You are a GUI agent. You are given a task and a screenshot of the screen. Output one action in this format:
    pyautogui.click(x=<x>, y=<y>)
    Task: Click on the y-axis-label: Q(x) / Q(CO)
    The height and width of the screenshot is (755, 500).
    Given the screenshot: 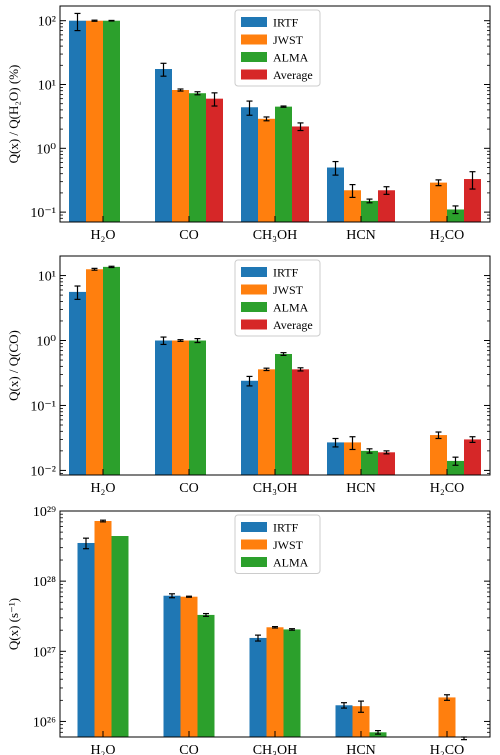 What is the action you would take?
    pyautogui.click(x=13, y=365)
    